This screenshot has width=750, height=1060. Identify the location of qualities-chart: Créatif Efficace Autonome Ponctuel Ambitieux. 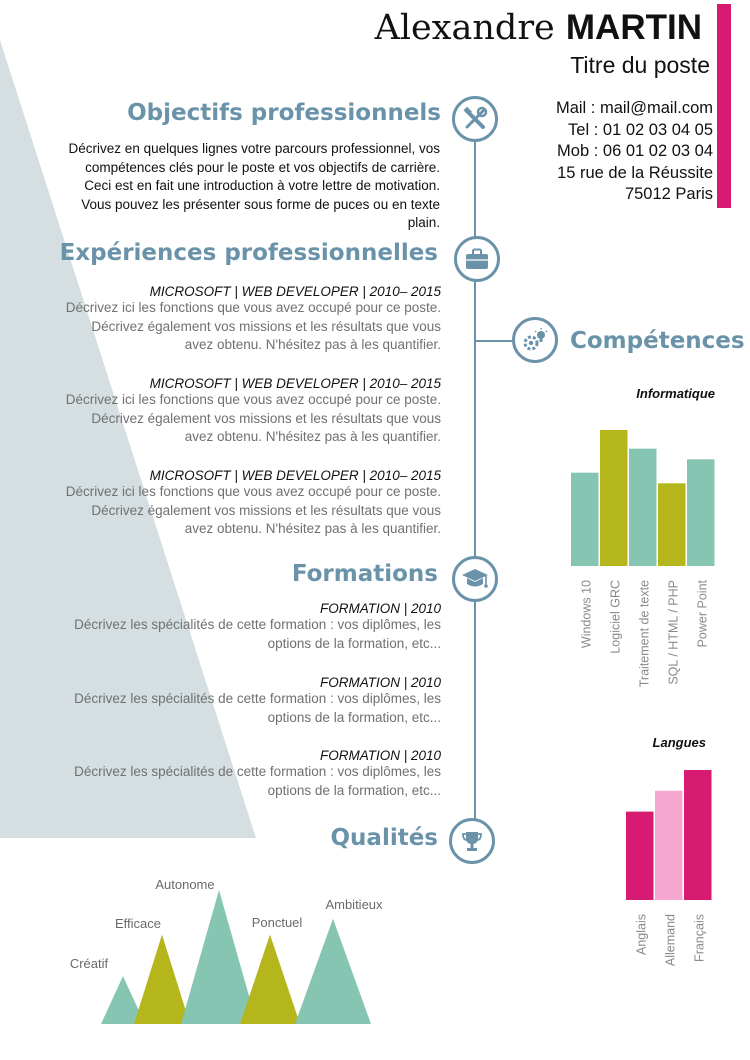
(226, 950).